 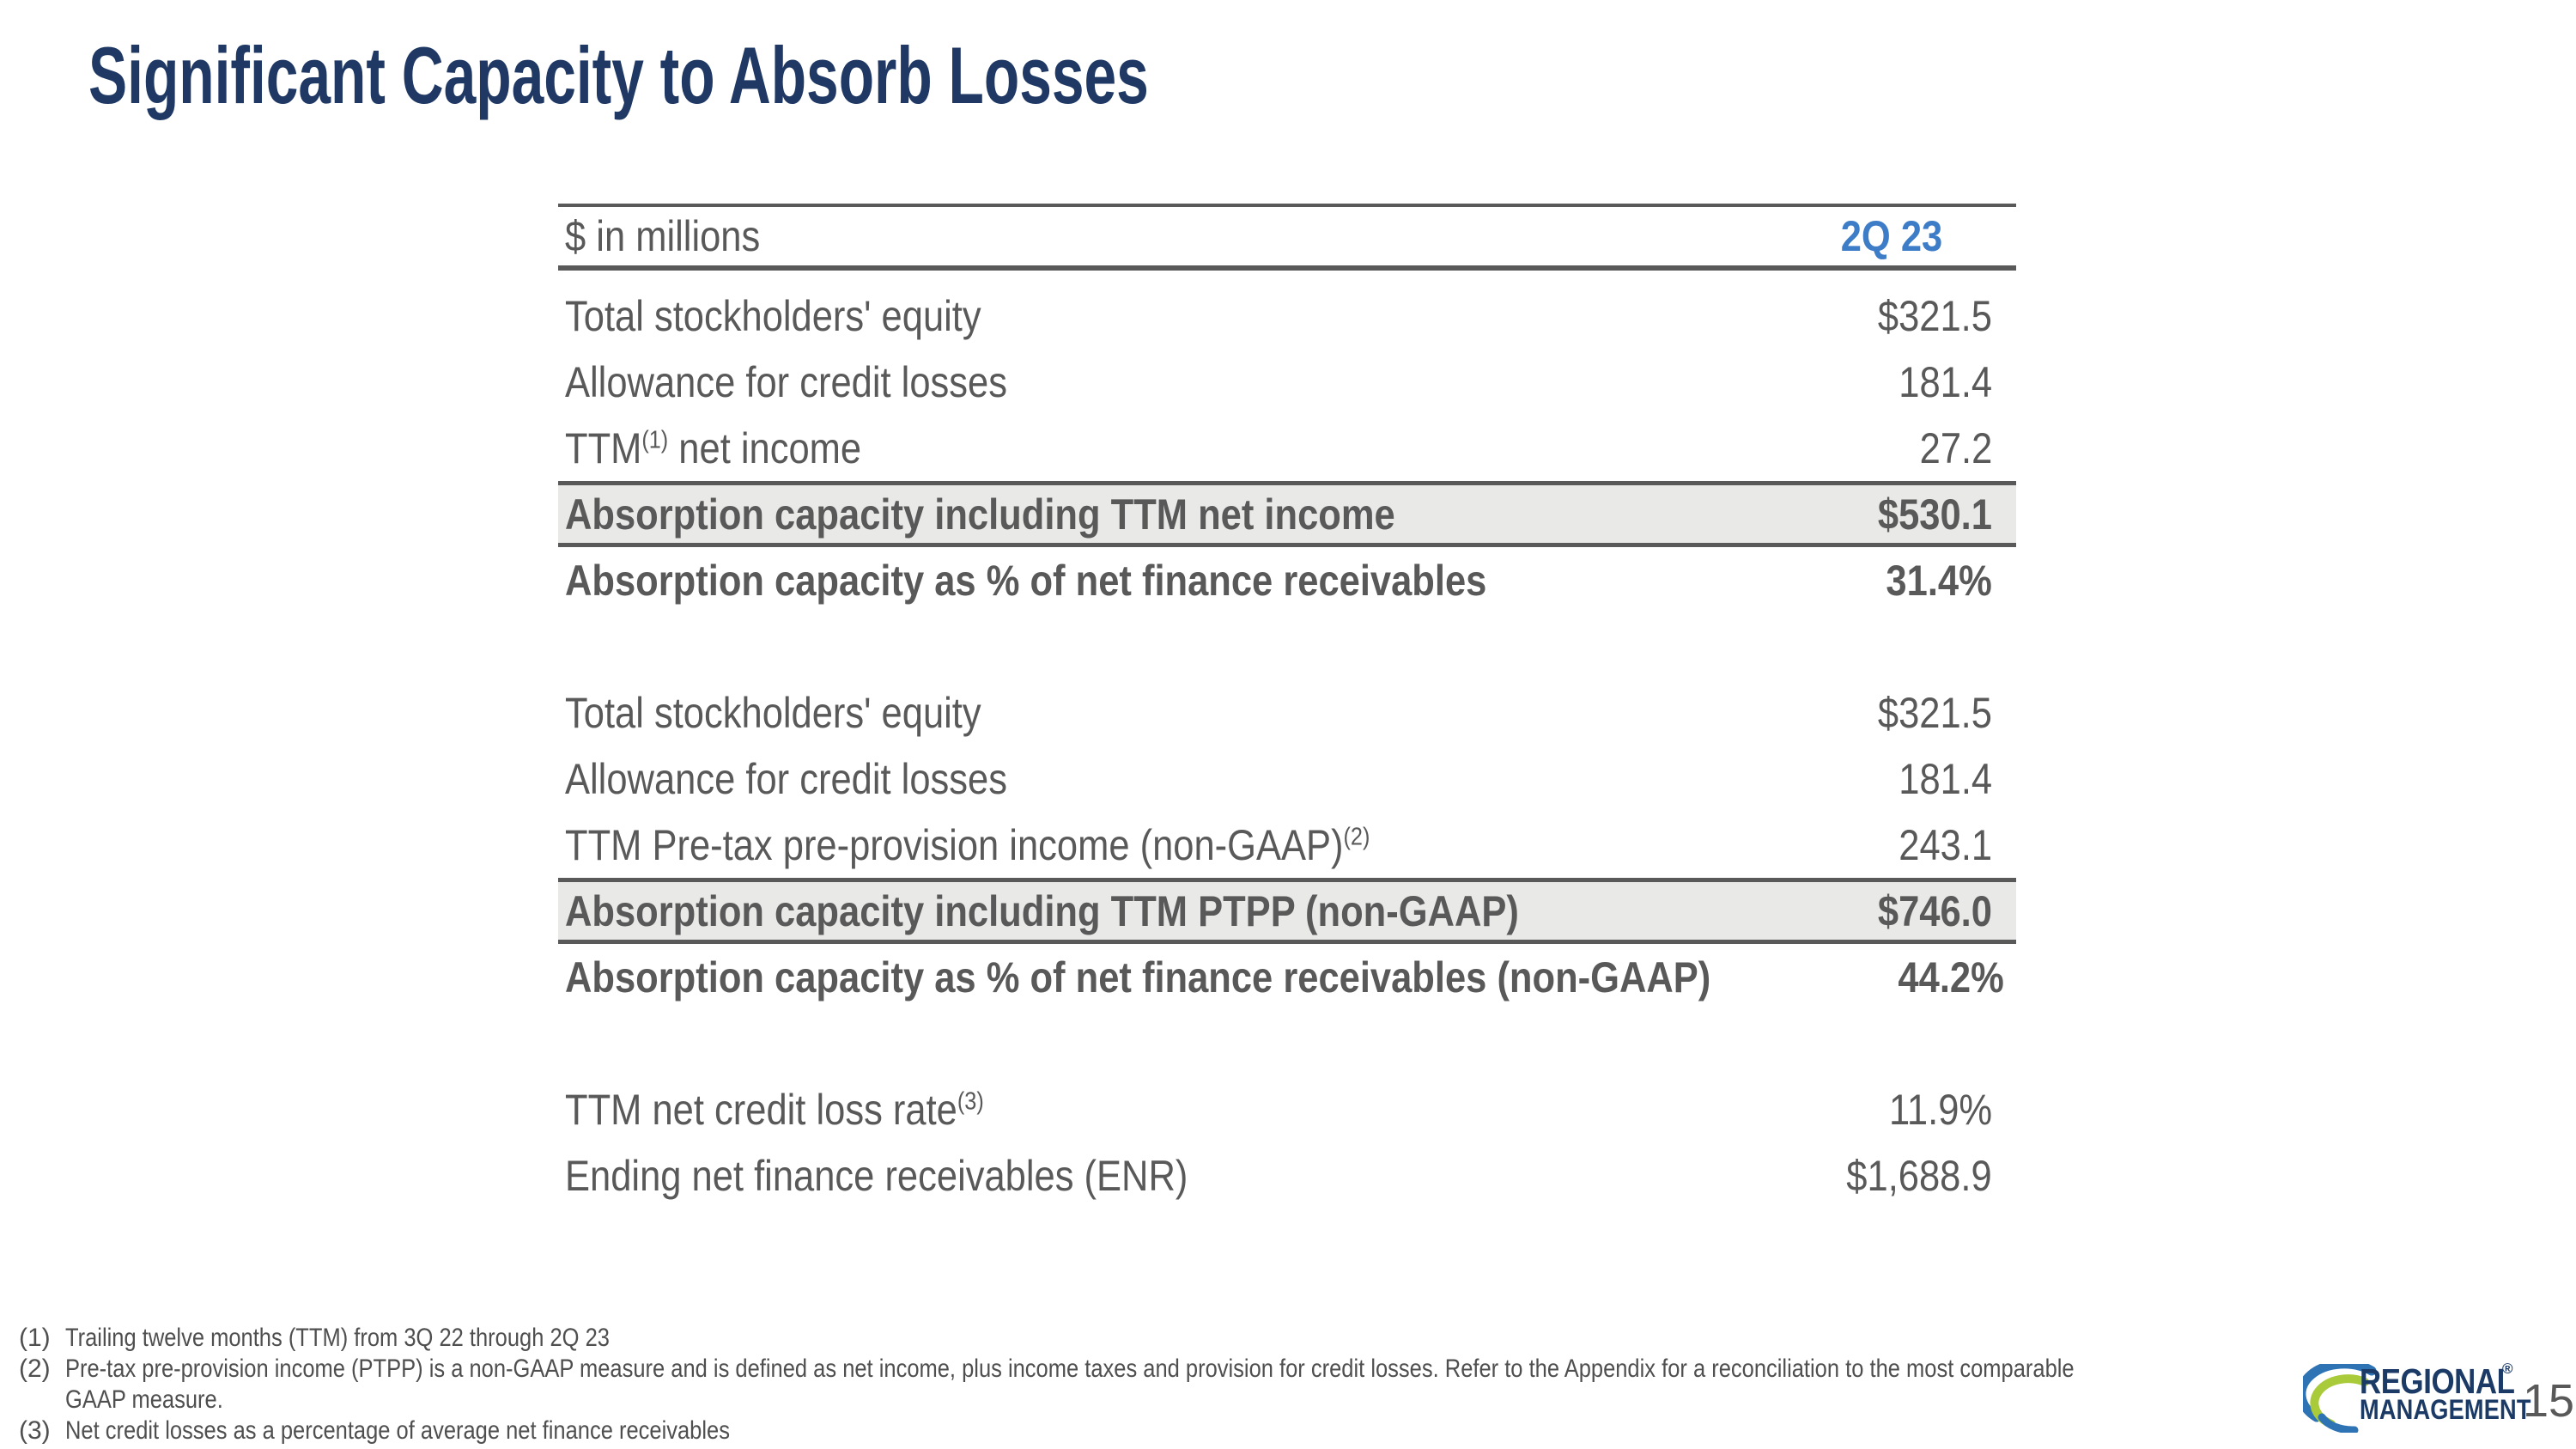 What do you see at coordinates (35, 1430) in the screenshot?
I see `footnote-marker: (3)` at bounding box center [35, 1430].